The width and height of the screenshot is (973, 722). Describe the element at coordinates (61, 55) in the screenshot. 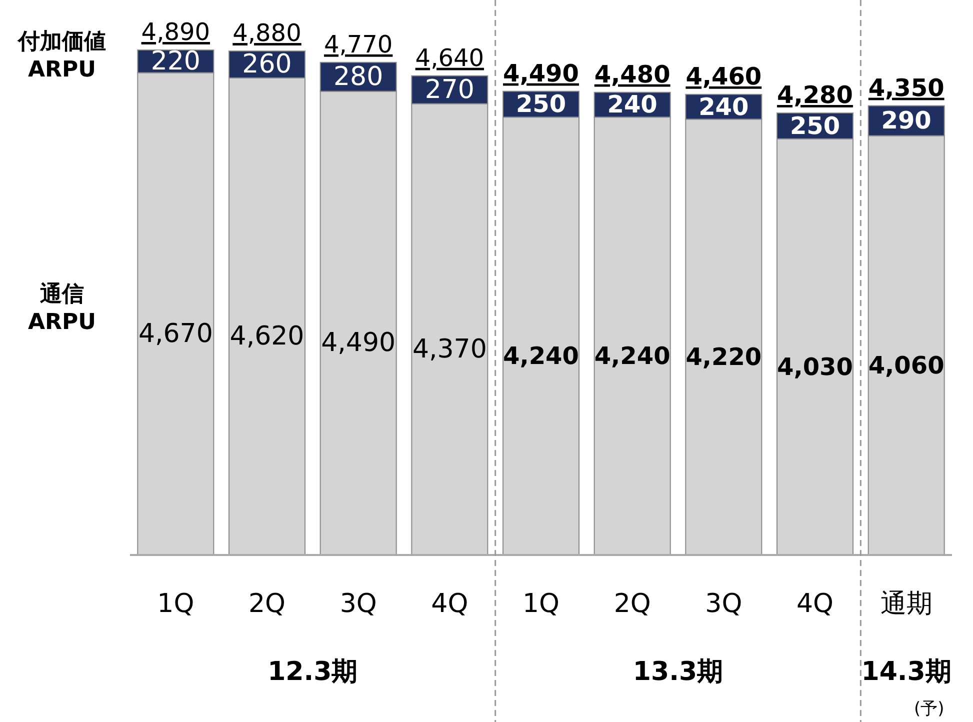

I see `series-label: 付加価値ARPU` at that location.